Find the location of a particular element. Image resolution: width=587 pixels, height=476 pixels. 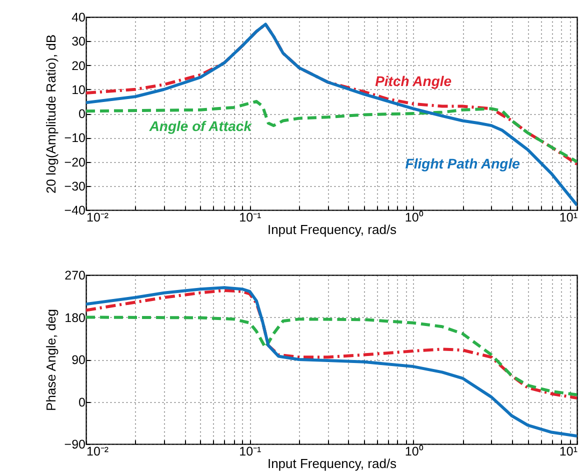

y-axis-title: 20 log(Amplitude Ratio), dB is located at coordinates (50, 114).